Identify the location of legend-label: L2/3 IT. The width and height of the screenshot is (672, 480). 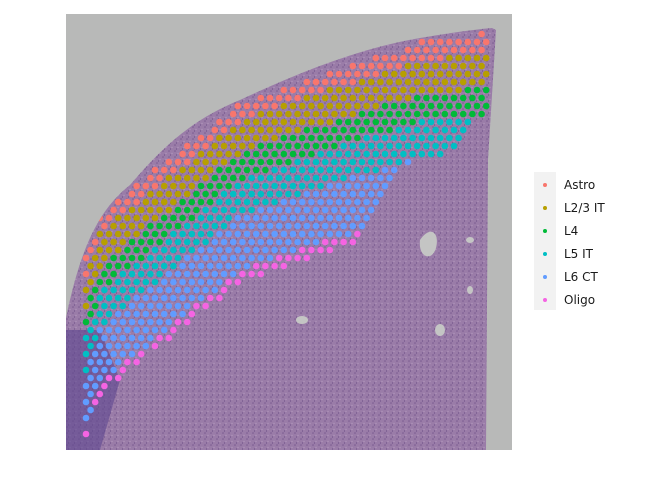
(584, 208).